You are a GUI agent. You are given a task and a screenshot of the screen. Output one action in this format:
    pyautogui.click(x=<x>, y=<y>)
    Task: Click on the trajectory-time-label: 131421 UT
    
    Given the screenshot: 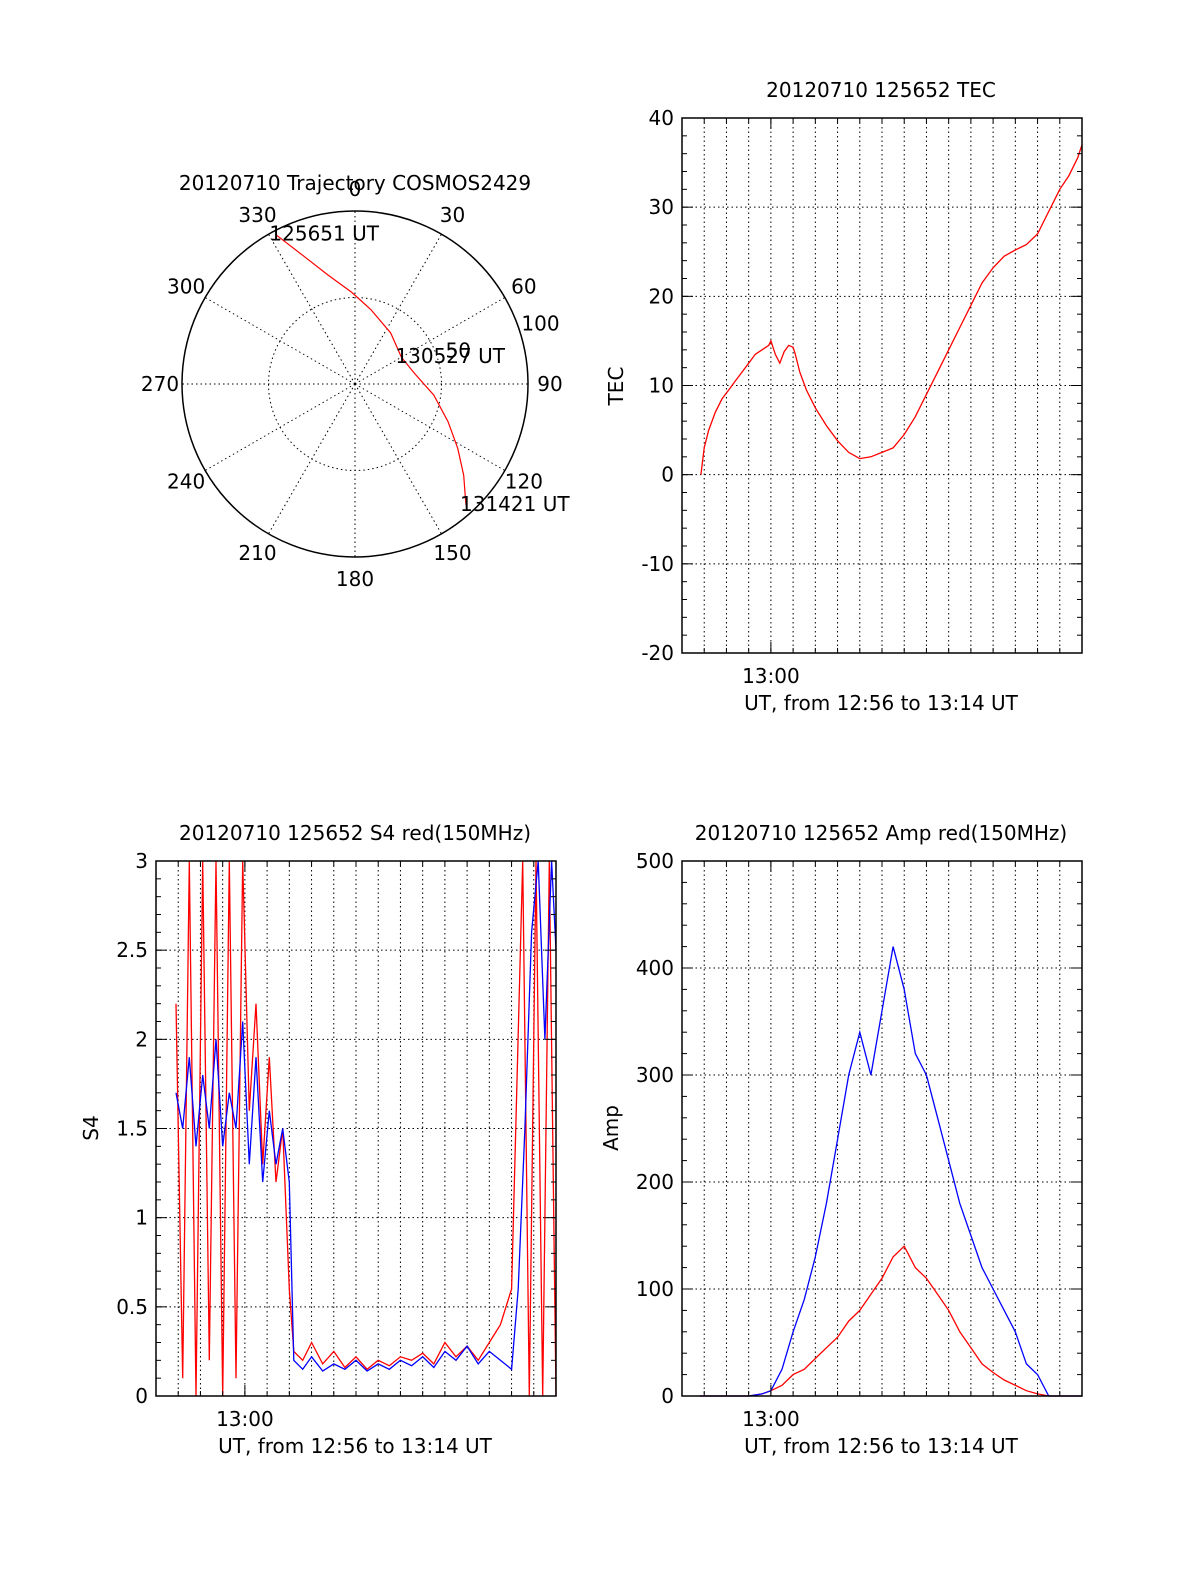 What is the action you would take?
    pyautogui.click(x=515, y=504)
    